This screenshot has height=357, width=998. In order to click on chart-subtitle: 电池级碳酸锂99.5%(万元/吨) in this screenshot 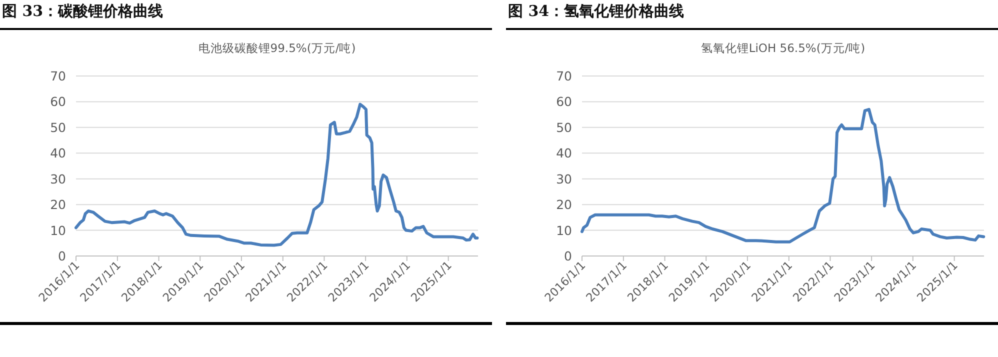, I will do `click(277, 48)`.